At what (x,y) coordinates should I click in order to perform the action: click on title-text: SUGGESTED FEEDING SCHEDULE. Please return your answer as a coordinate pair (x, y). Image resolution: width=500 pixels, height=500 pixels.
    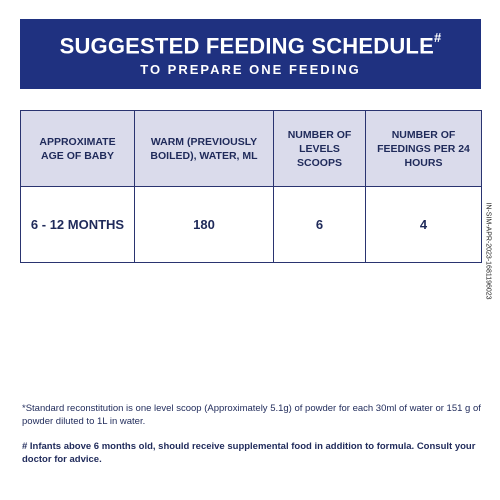
    Looking at the image, I should click on (246, 46).